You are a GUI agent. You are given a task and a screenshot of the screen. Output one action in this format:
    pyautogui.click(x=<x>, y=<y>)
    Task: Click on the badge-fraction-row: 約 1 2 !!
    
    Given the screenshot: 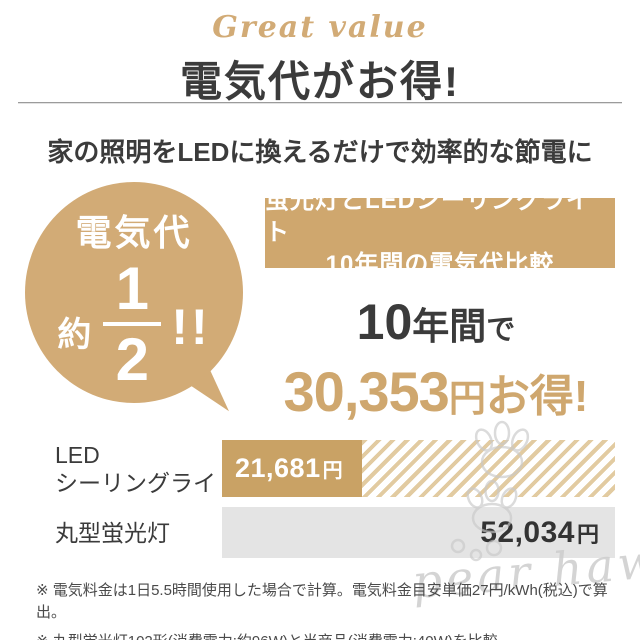 What is the action you would take?
    pyautogui.click(x=134, y=324)
    